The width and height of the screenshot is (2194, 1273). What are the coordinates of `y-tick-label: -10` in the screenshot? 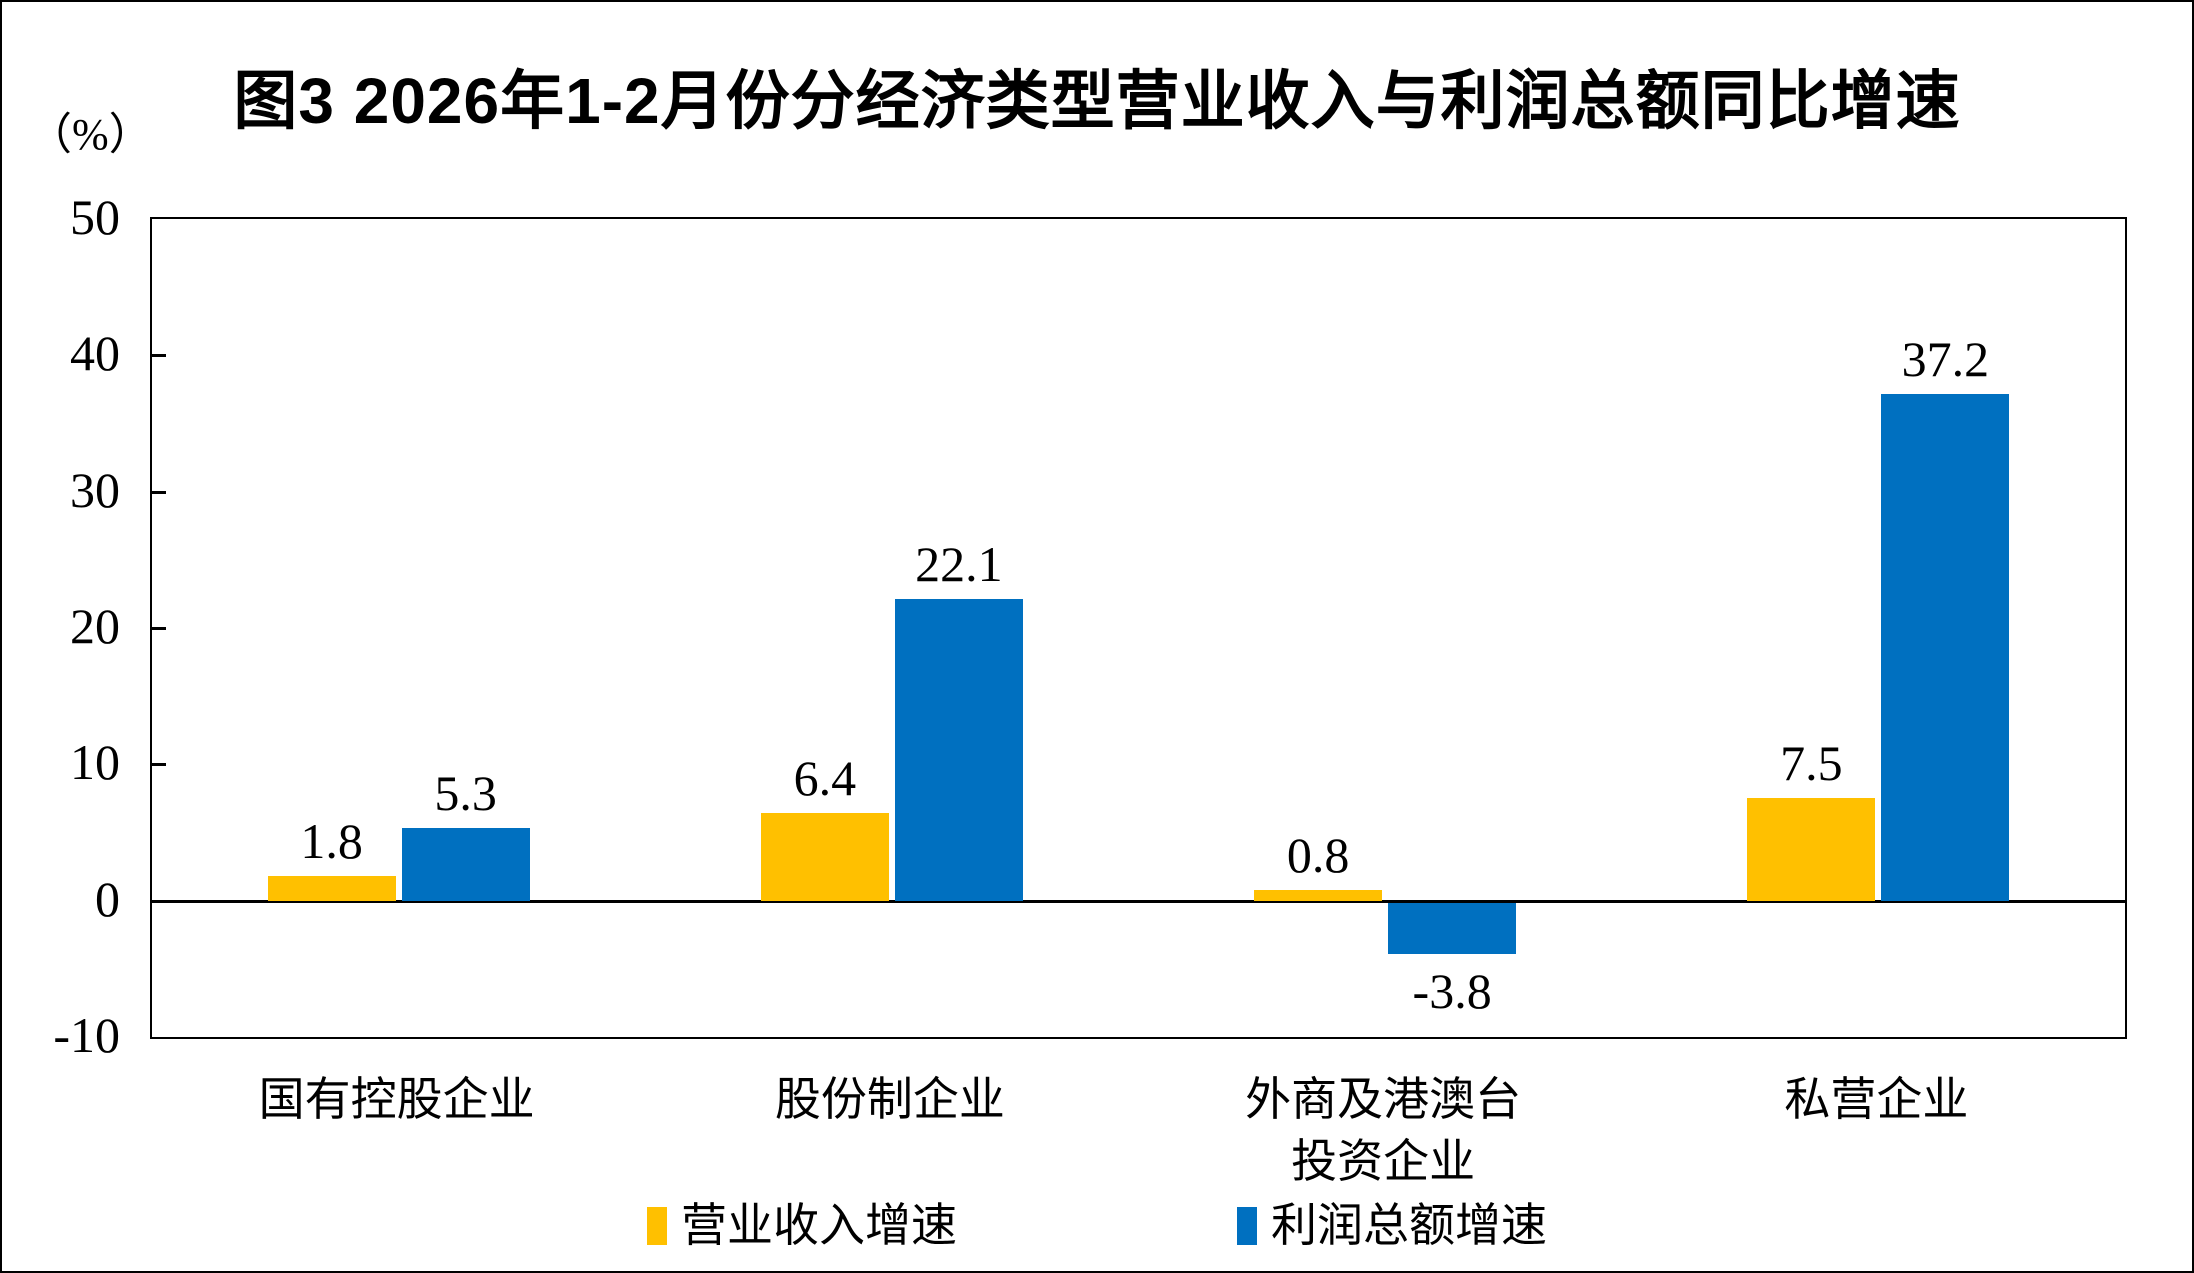 It's located at (86, 1035).